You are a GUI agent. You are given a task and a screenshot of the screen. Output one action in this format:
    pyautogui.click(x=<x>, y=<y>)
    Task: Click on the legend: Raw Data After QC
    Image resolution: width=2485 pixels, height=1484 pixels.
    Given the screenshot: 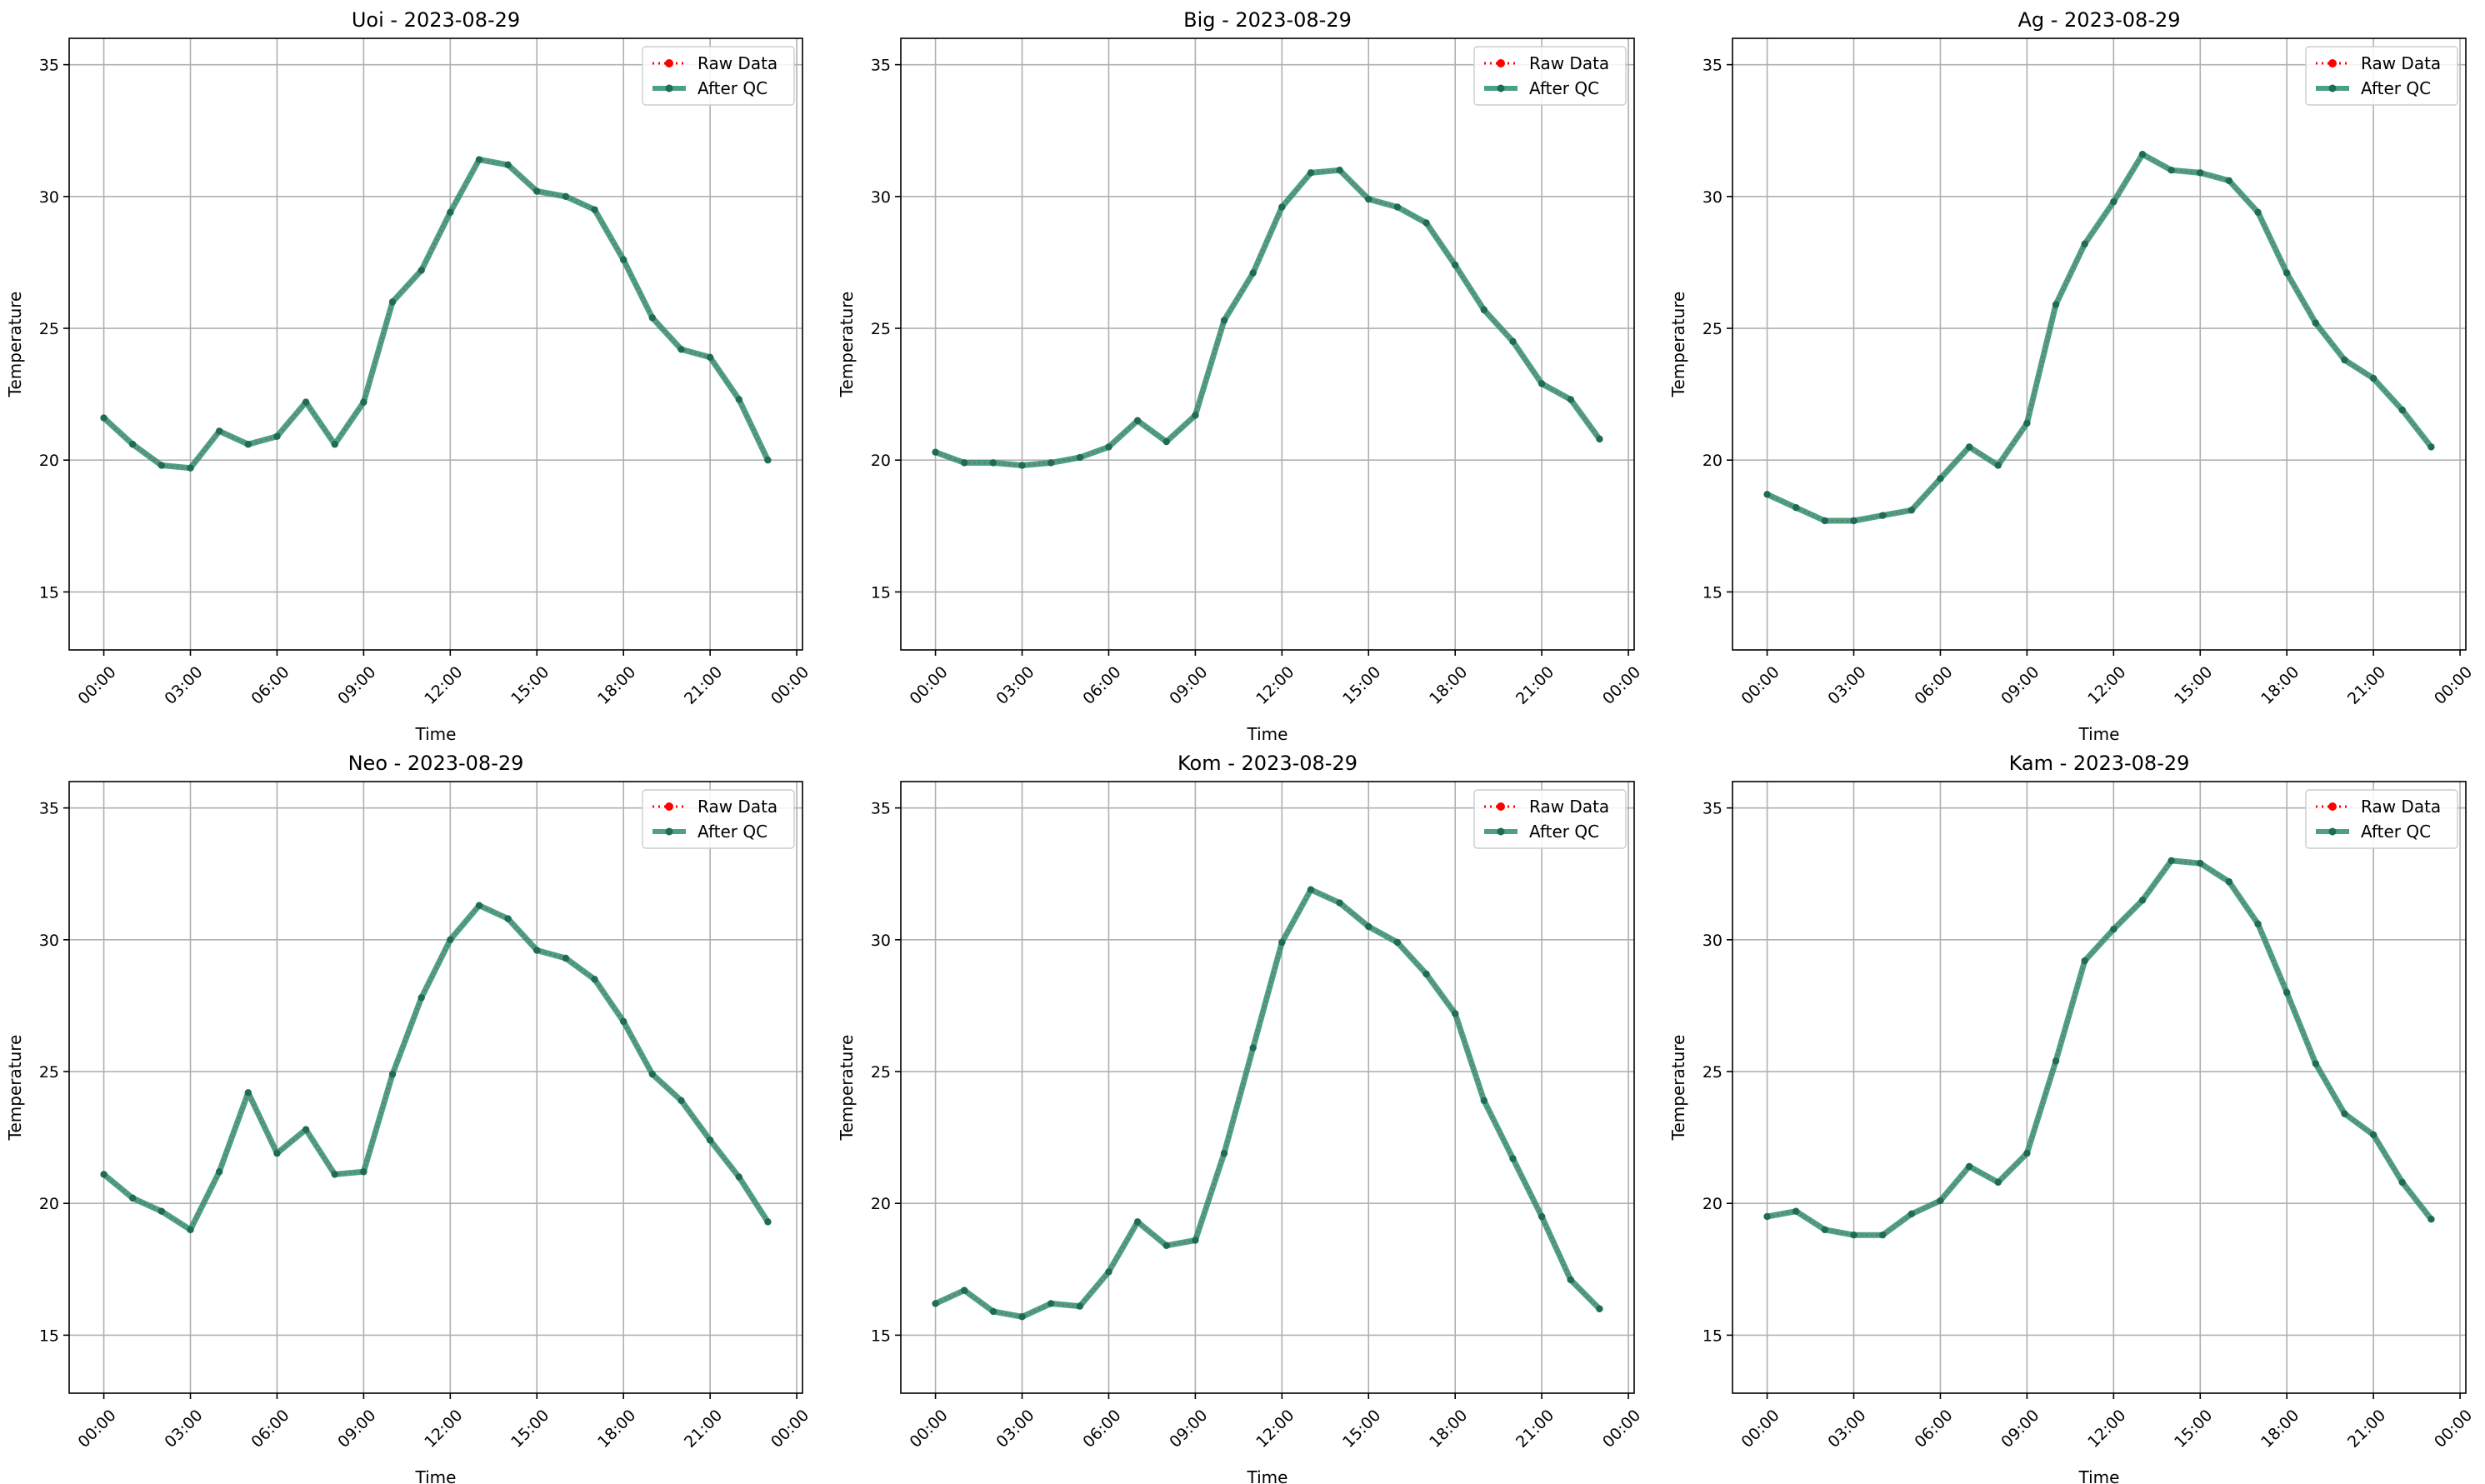 What is the action you would take?
    pyautogui.click(x=1550, y=819)
    